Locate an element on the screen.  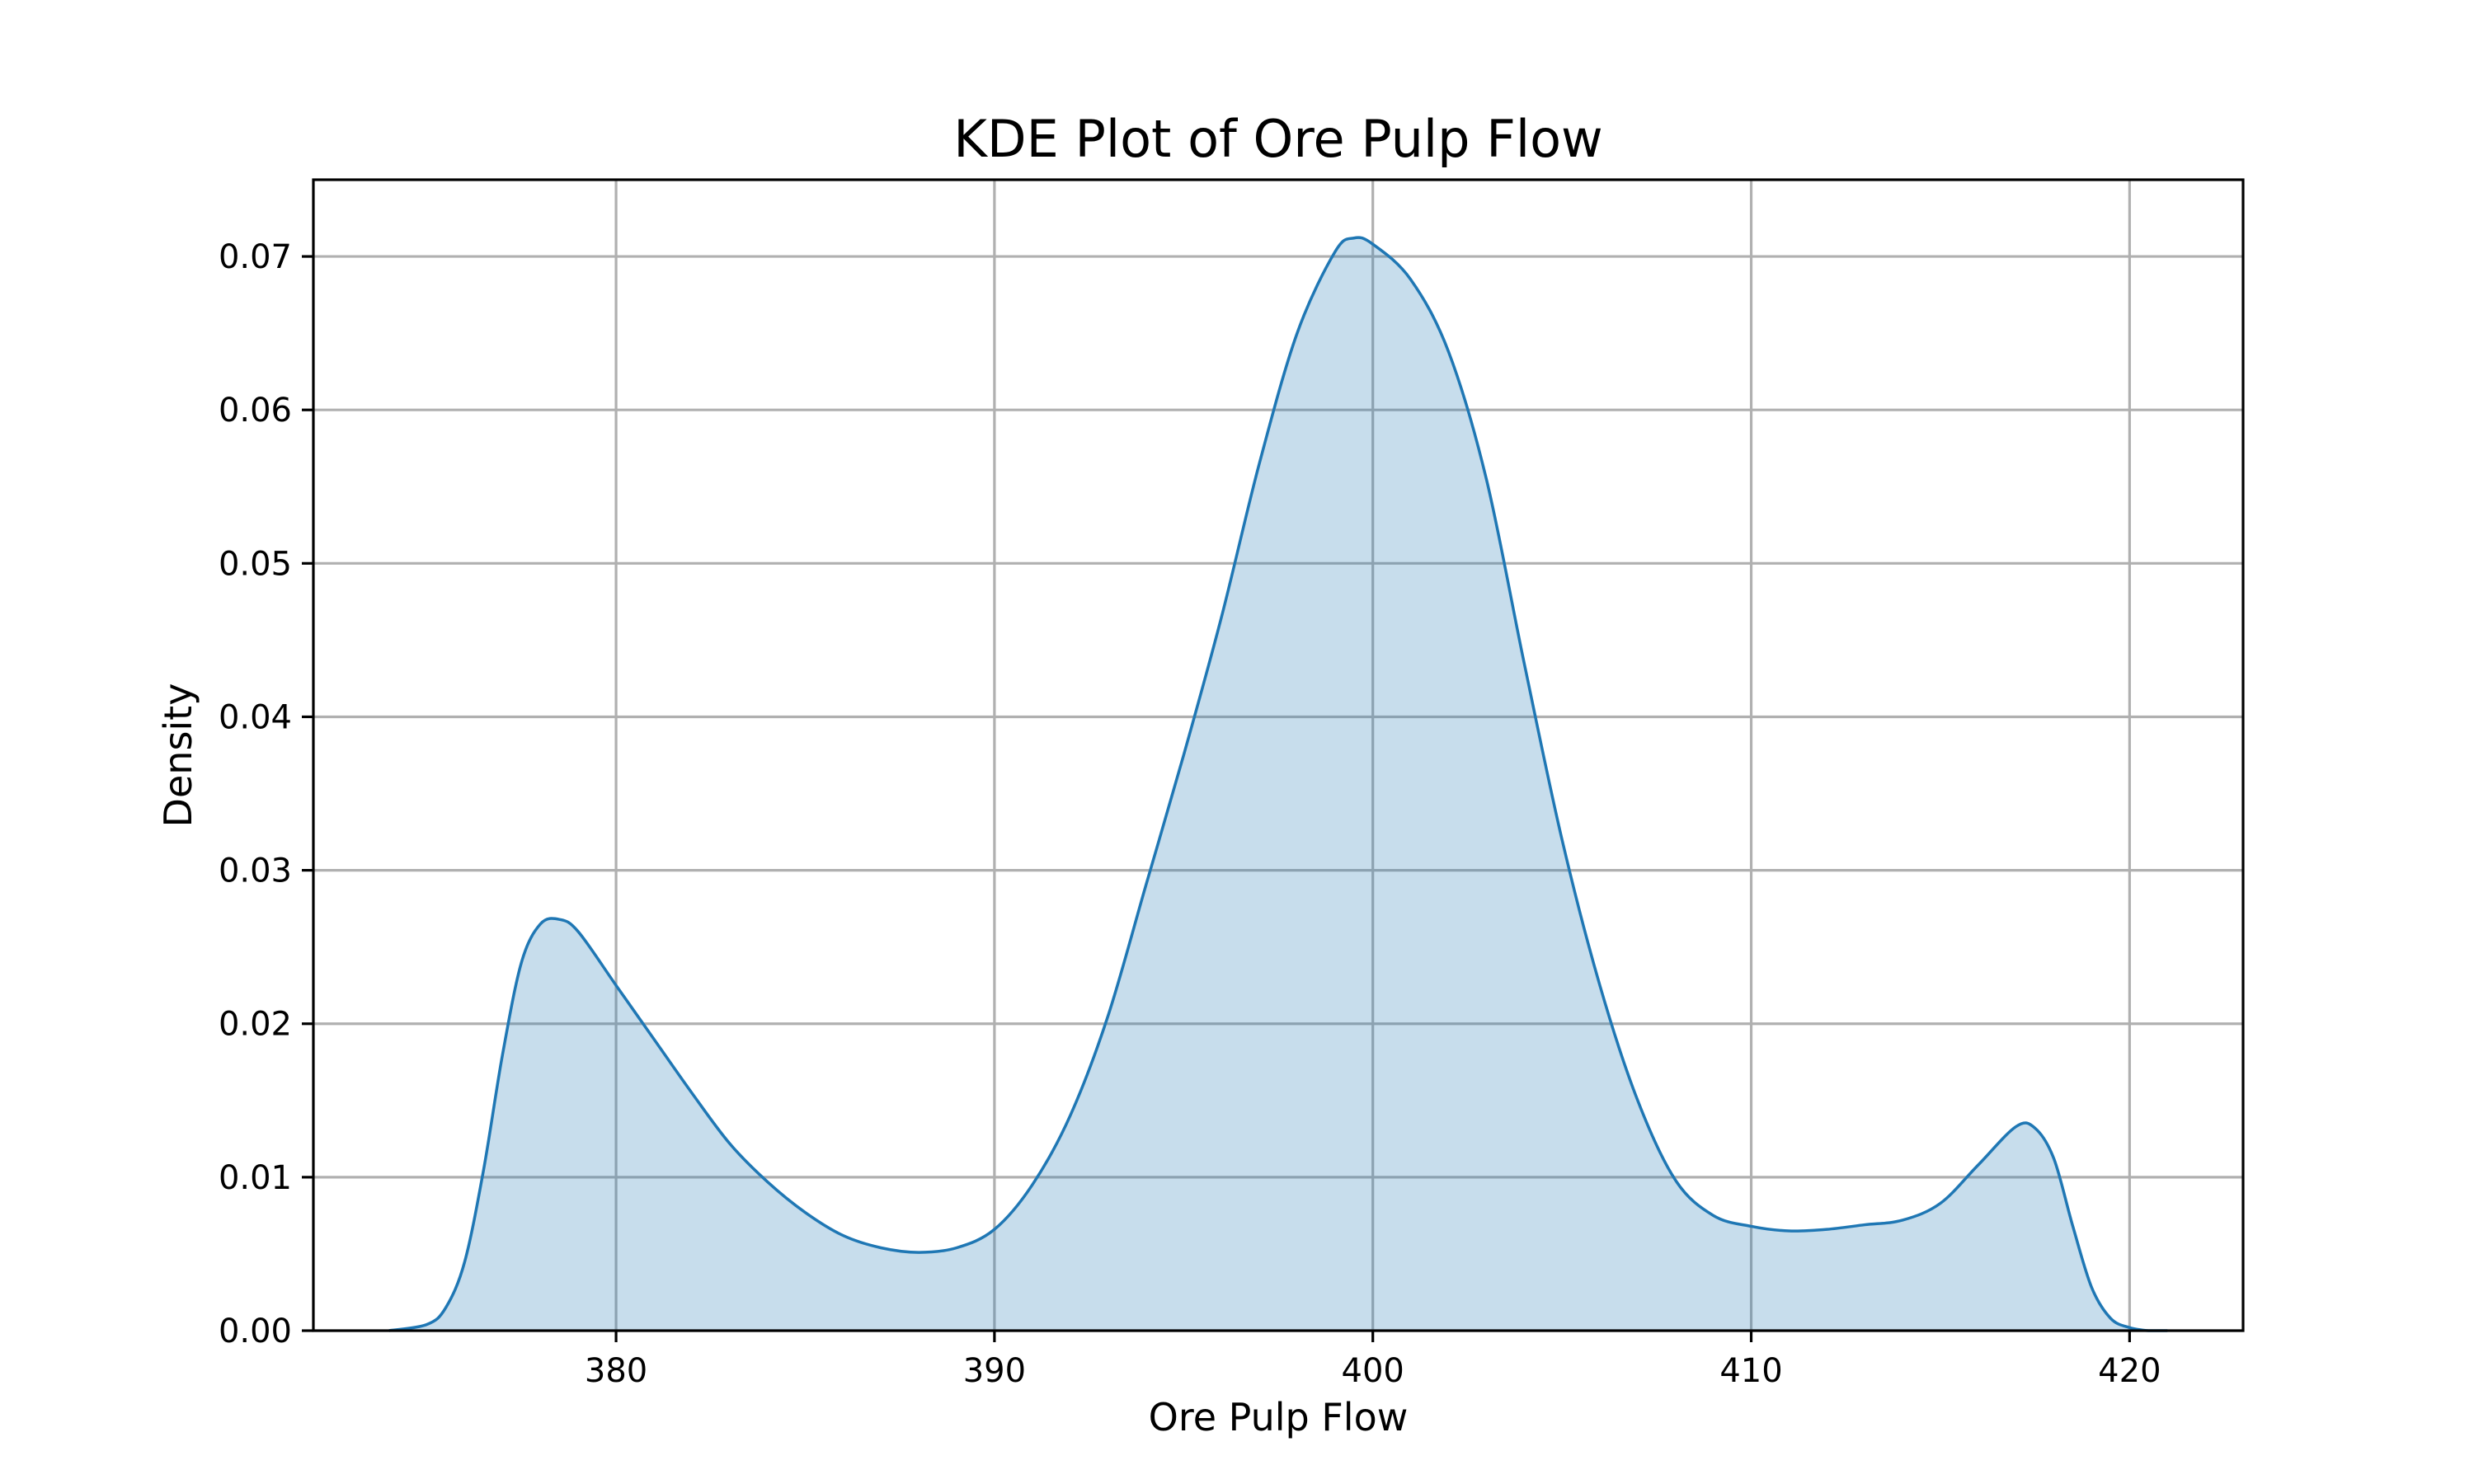
x-tick-label: 400 is located at coordinates (1373, 1371).